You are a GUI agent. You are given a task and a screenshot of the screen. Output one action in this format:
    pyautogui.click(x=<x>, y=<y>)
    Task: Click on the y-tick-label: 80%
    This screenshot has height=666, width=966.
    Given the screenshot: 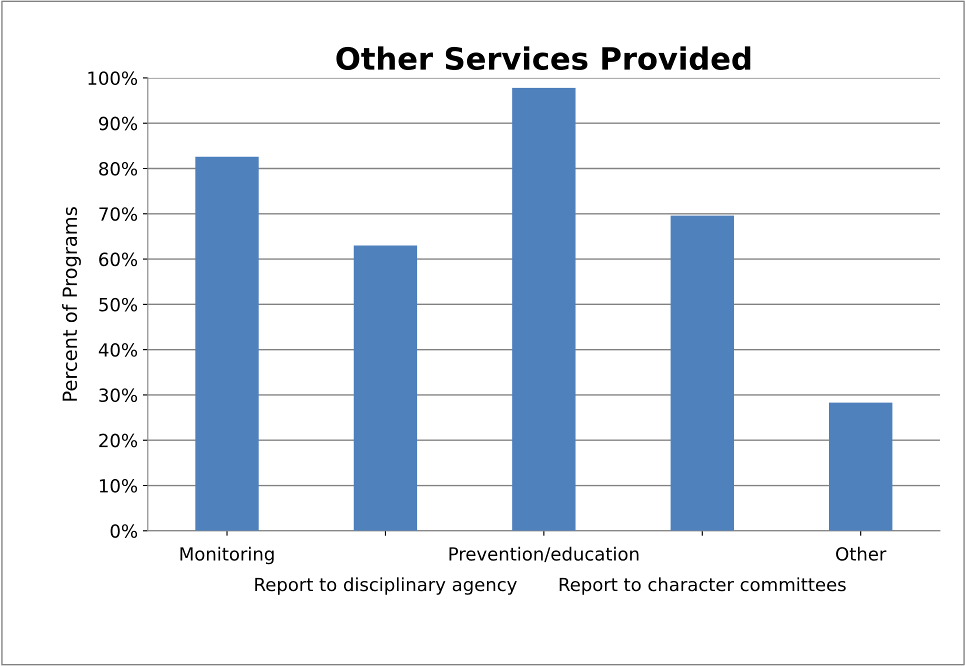 What is the action you would take?
    pyautogui.click(x=118, y=169)
    